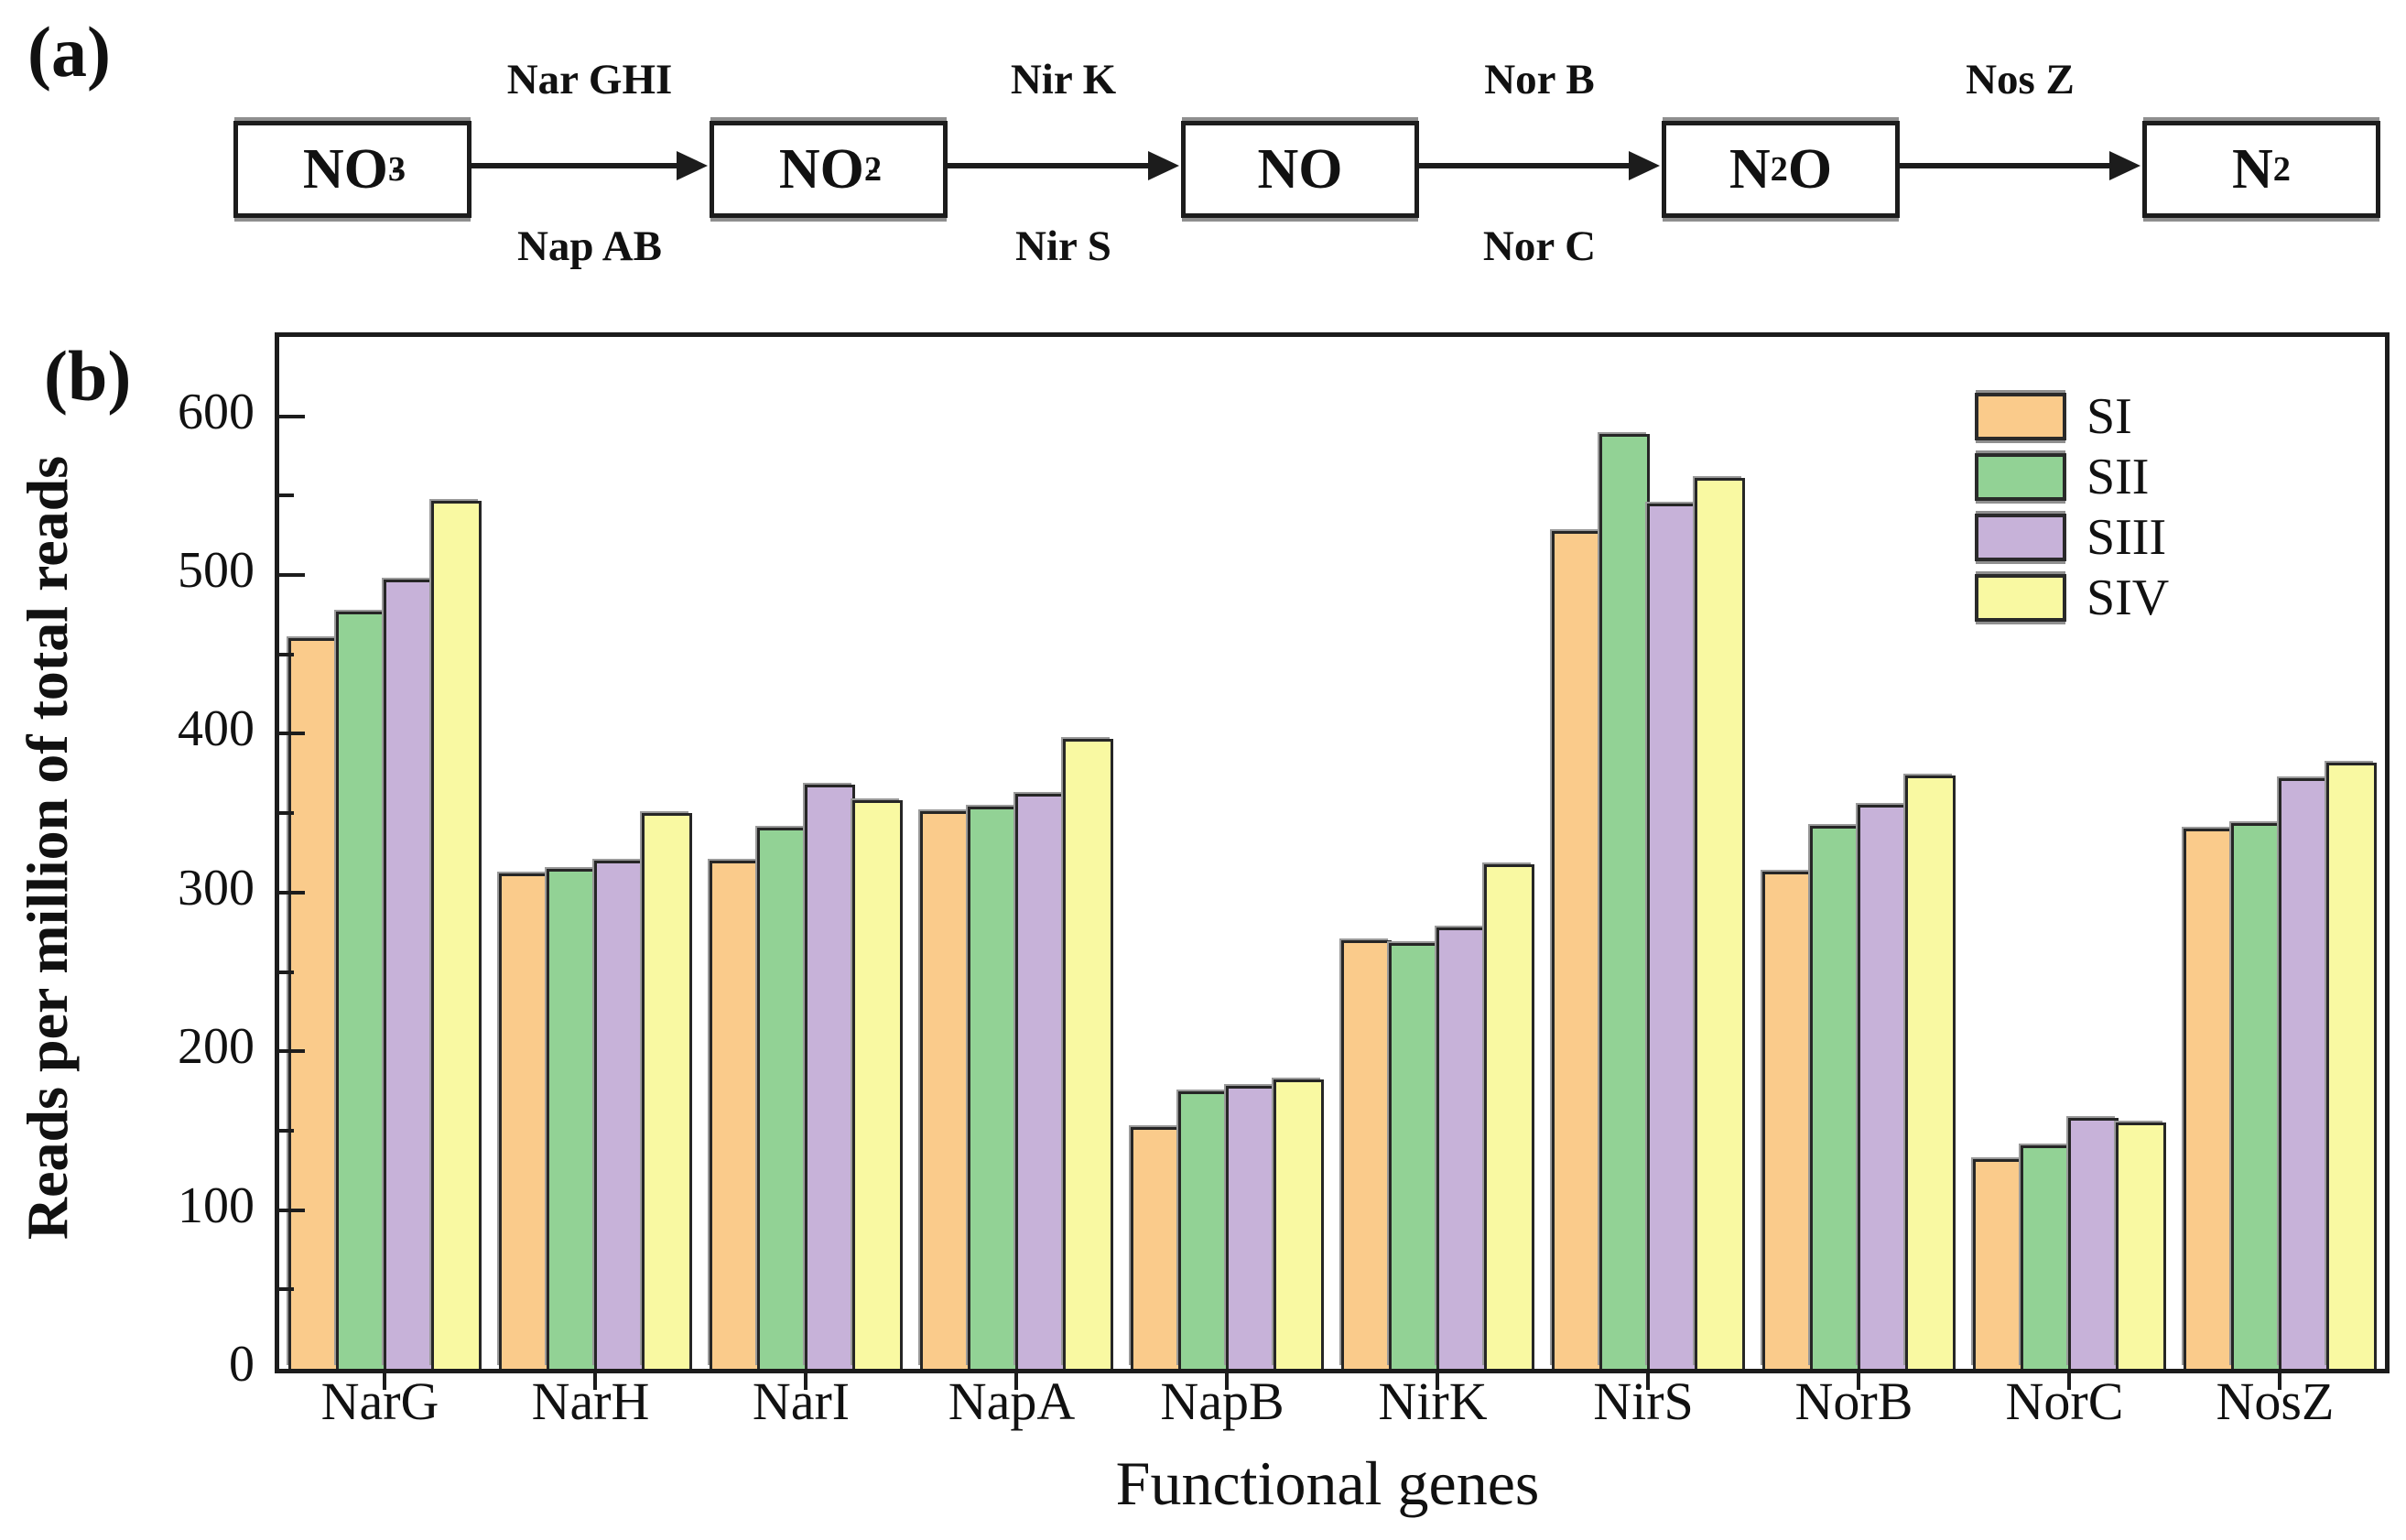 The image size is (2406, 1540). I want to click on x-category-label-NarI: NarI, so click(801, 1401).